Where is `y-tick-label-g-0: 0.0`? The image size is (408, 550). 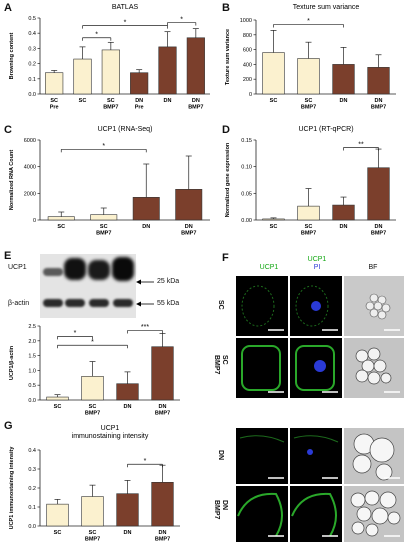
y-tick-label-g-0: 0.0 is located at coordinates (32, 527).